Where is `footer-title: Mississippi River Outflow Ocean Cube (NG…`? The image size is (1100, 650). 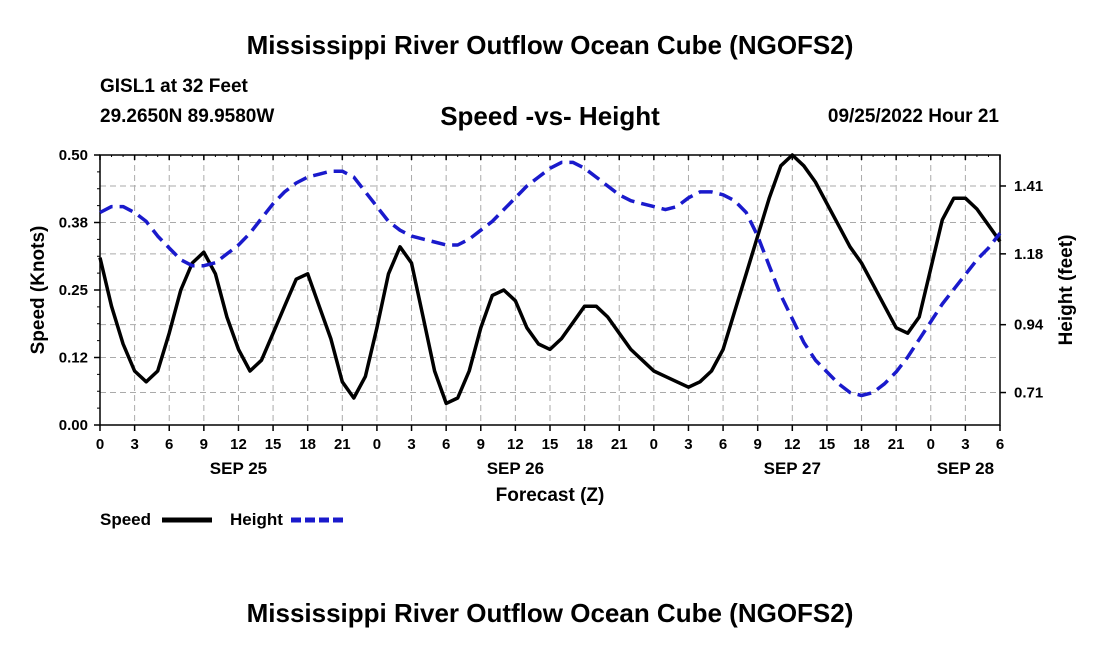
footer-title: Mississippi River Outflow Ocean Cube (NG… is located at coordinates (550, 613).